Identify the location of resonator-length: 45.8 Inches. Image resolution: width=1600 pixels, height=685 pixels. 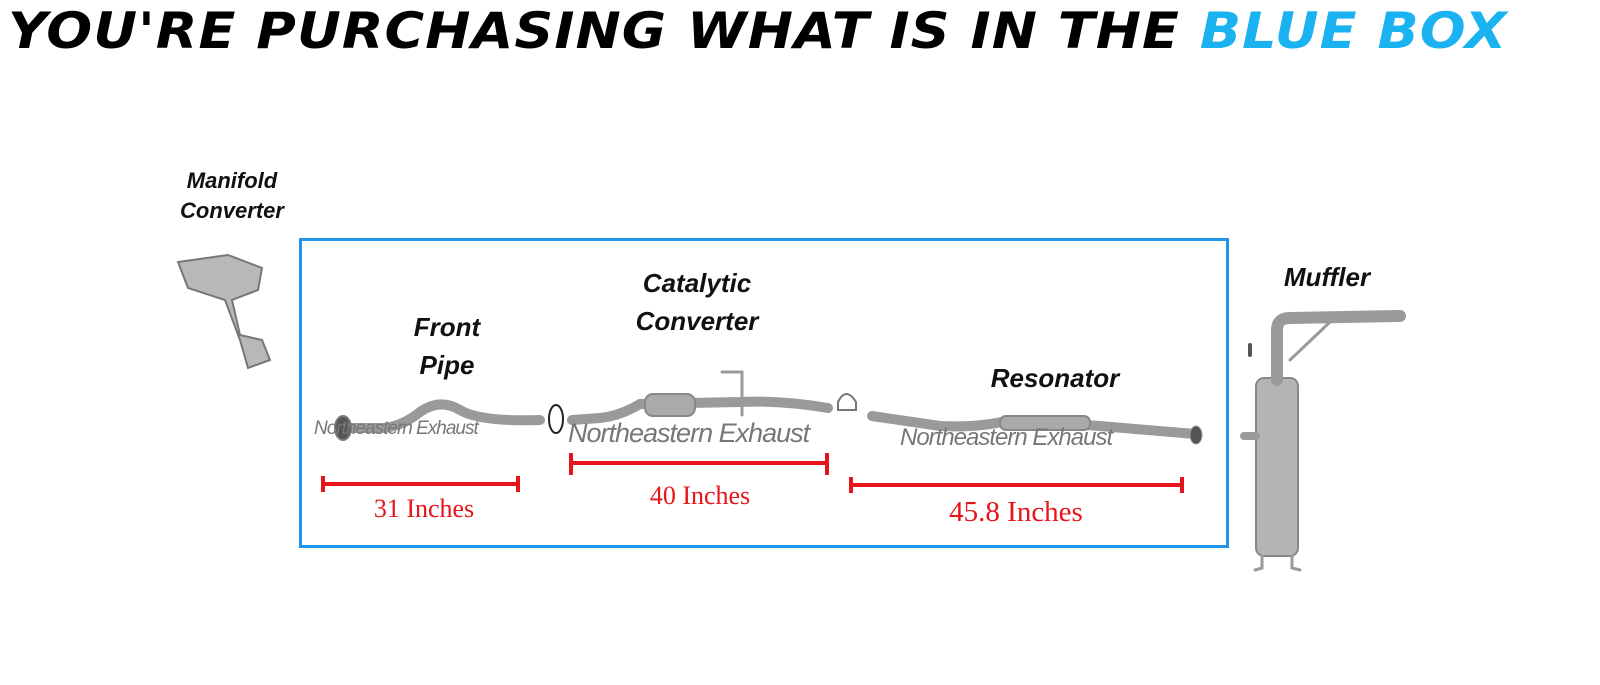
(1016, 512).